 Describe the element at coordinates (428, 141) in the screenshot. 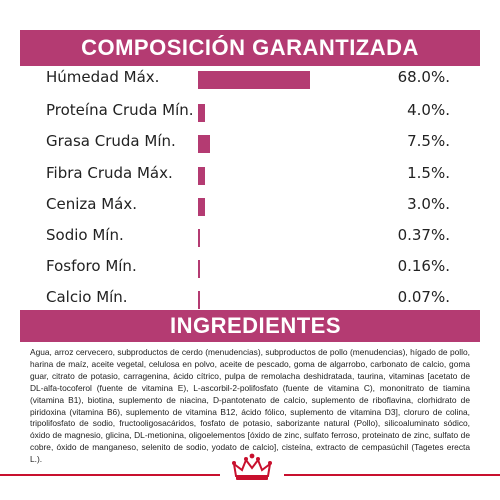

I see `composition-row-value: 7.5%.` at that location.